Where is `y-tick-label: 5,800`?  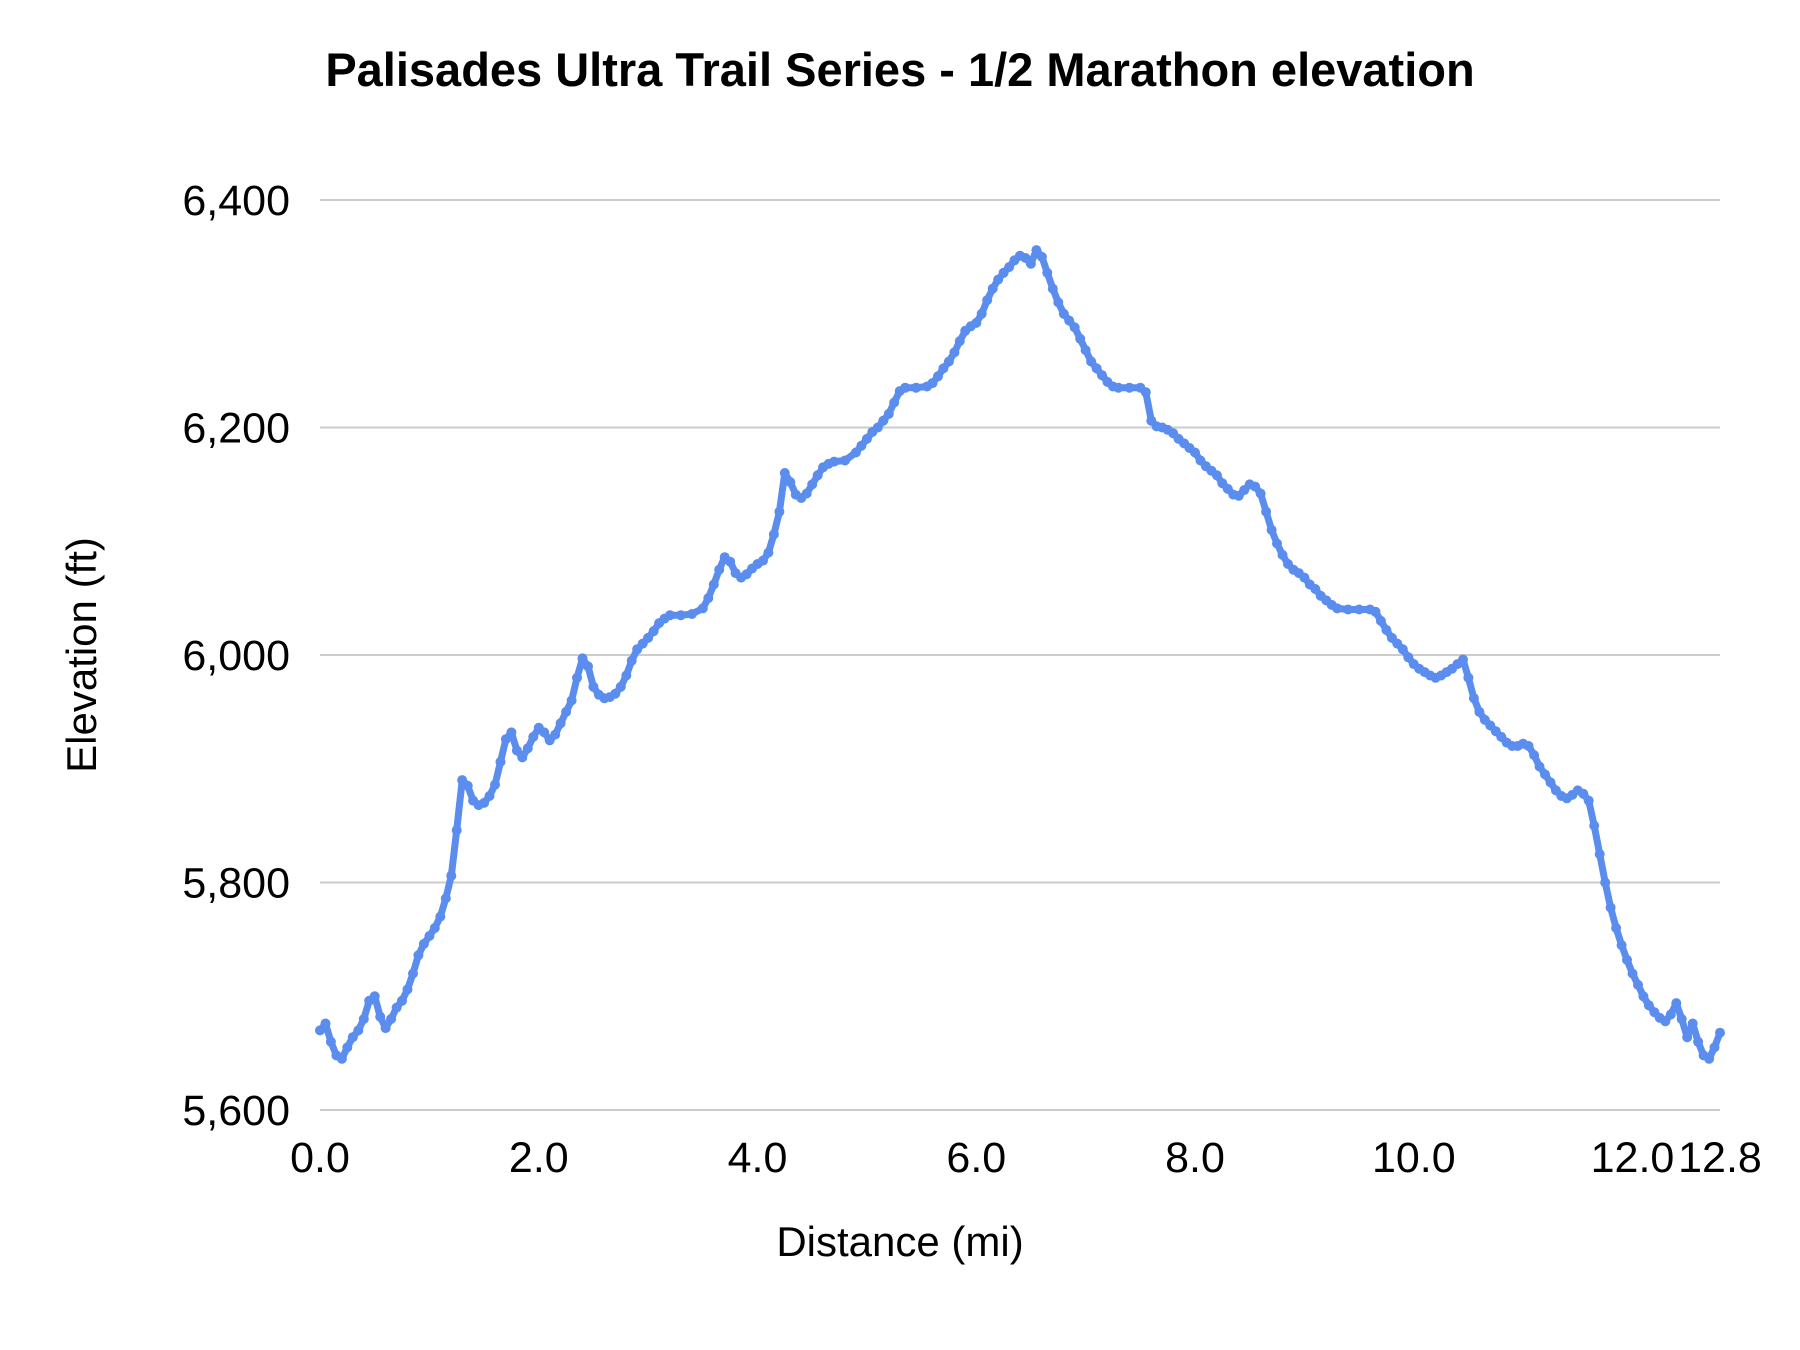 y-tick-label: 5,800 is located at coordinates (236, 884).